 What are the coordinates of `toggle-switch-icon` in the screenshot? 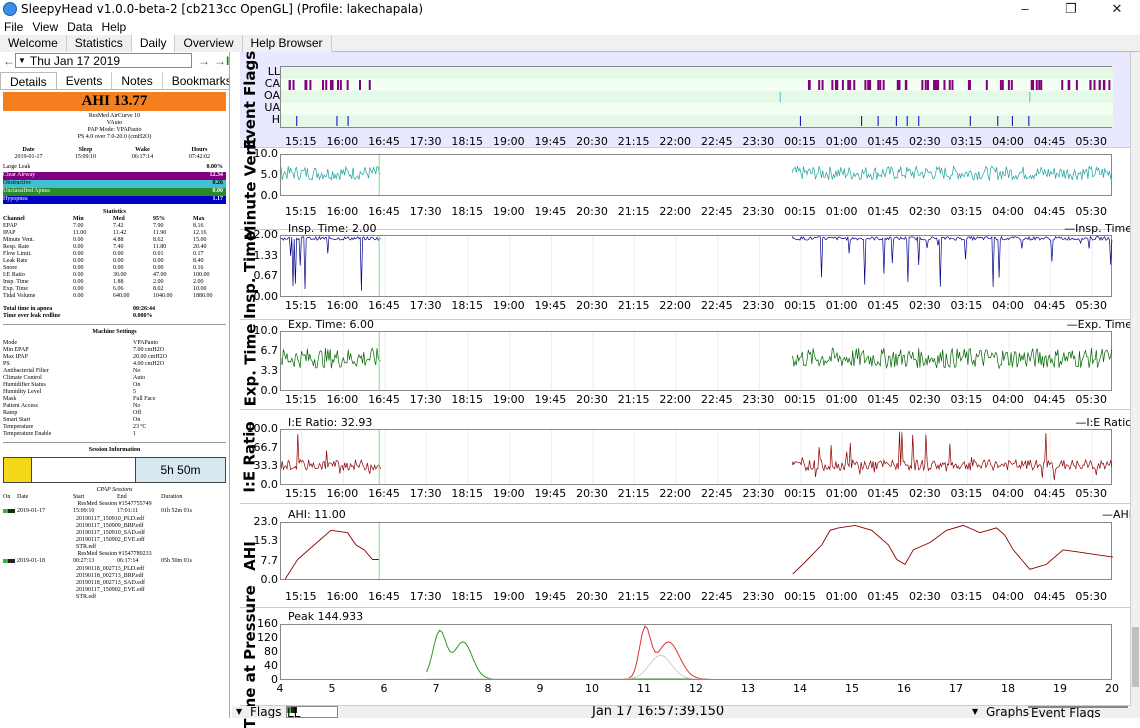 It's located at (9, 561).